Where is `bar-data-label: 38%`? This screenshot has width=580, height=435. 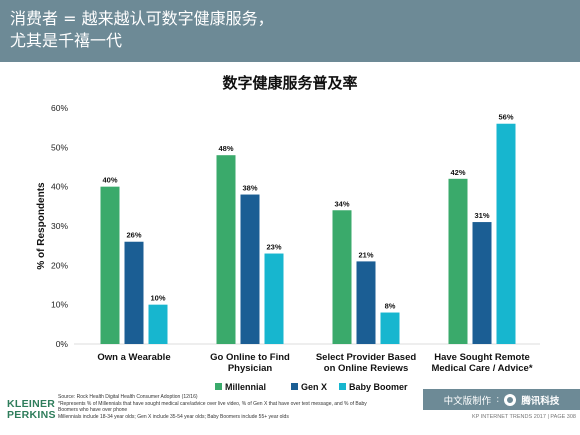 bar-data-label: 38% is located at coordinates (249, 188).